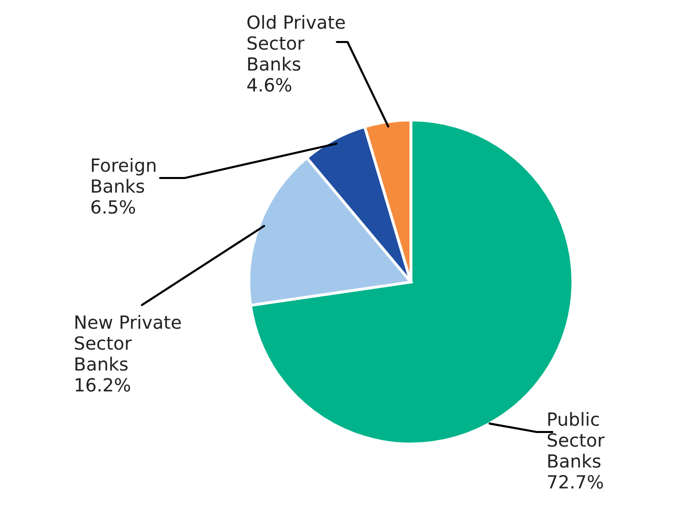  What do you see at coordinates (113, 207) in the screenshot?
I see `data-label: 6.5%` at bounding box center [113, 207].